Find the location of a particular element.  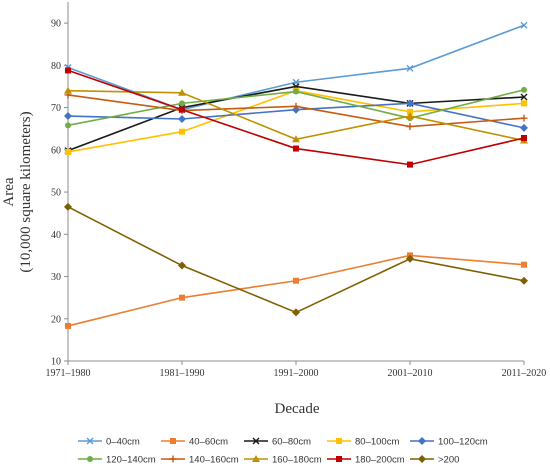

legend-label: 80–100cm is located at coordinates (377, 442).